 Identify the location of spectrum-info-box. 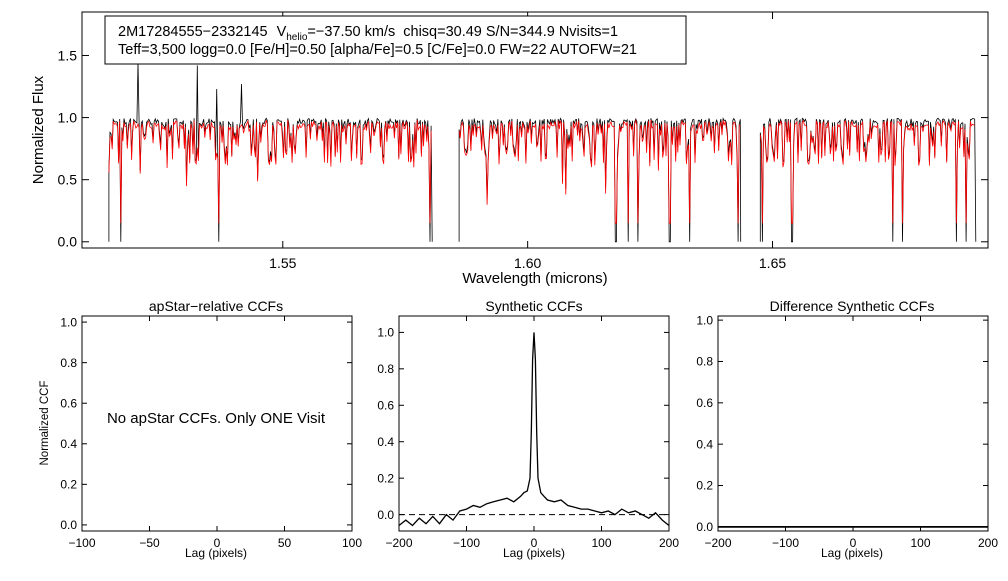
(395, 40).